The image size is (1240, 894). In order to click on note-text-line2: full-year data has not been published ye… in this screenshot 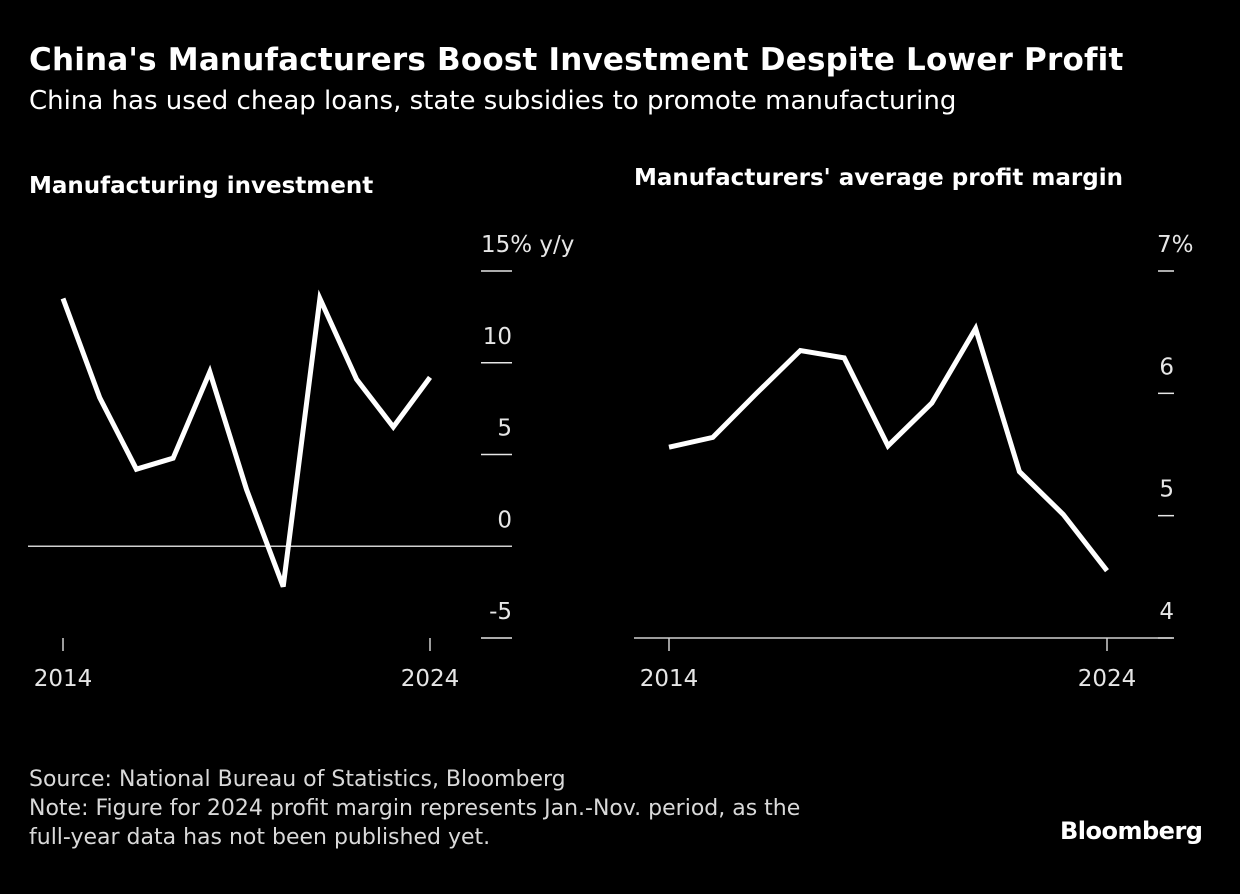, I will do `click(260, 837)`.